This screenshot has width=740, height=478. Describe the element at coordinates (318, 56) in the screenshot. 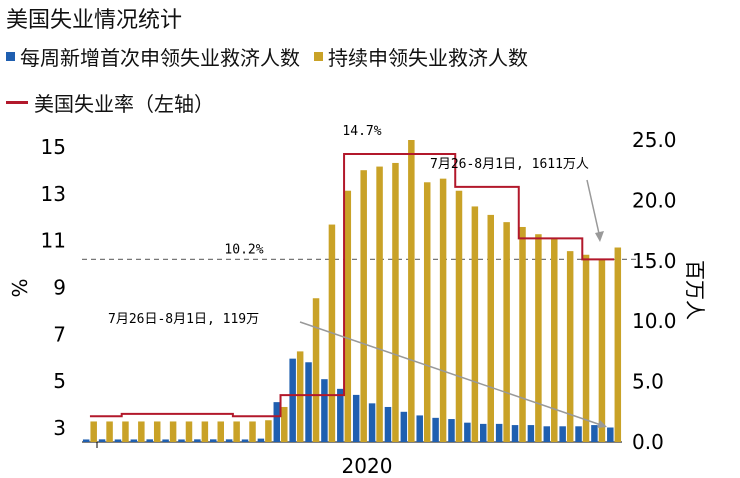

I see `legend-swatch-continuing` at that location.